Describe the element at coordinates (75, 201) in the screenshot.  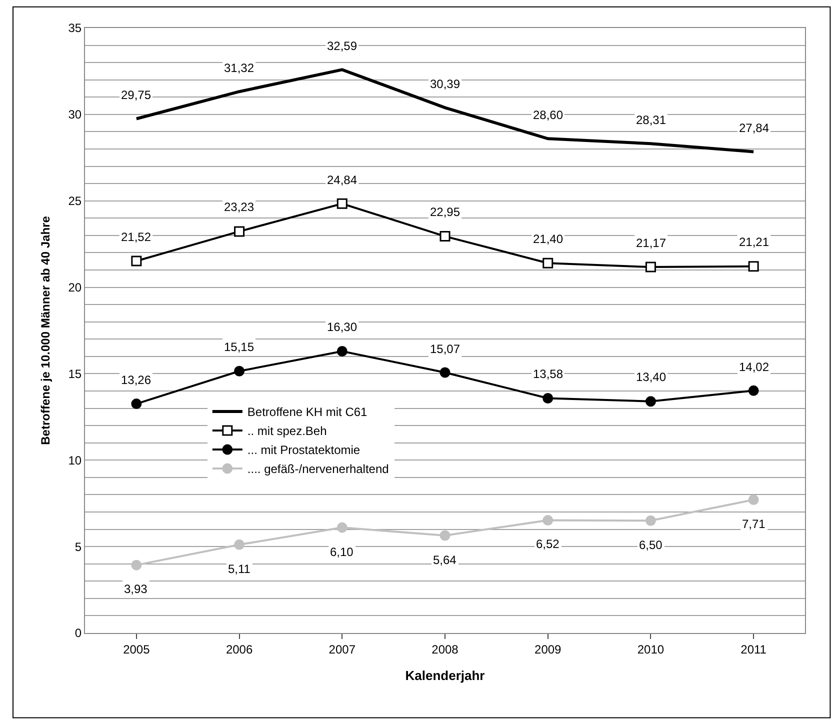
I see `y-tick-label: 25` at that location.